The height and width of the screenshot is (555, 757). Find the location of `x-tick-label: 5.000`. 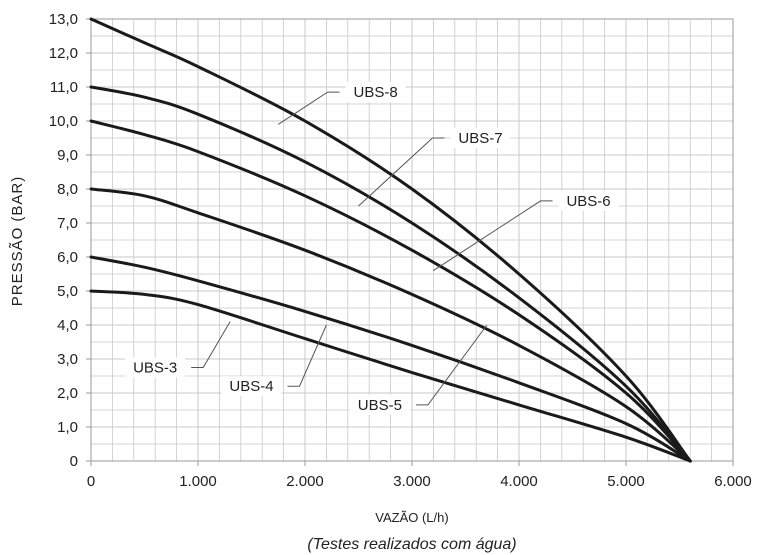

x-tick-label: 5.000 is located at coordinates (626, 481).